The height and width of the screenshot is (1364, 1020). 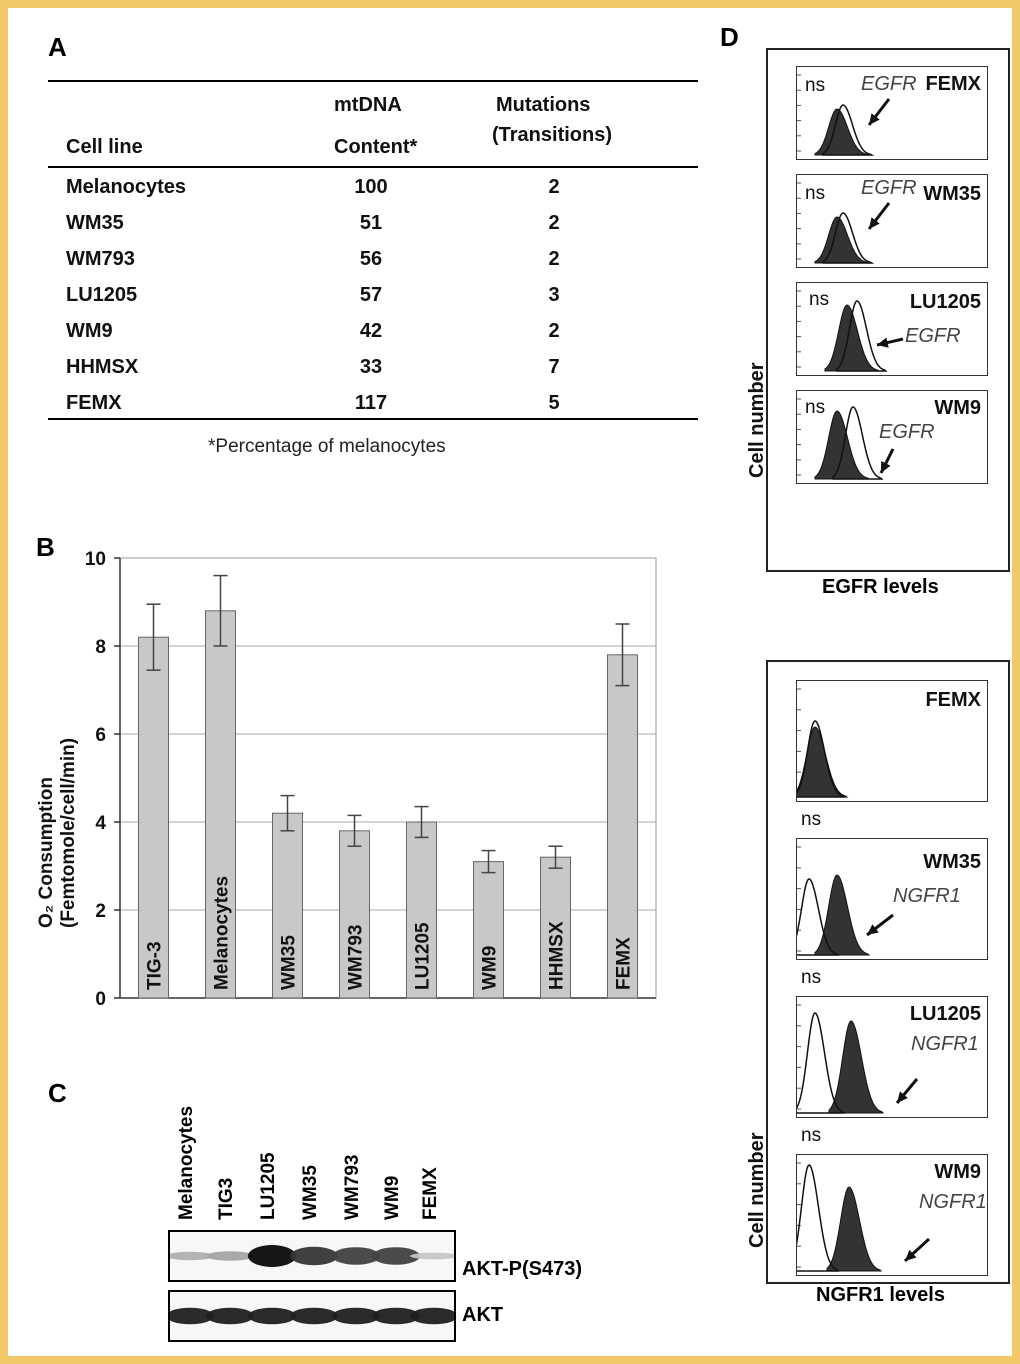 What do you see at coordinates (89, 331) in the screenshot?
I see `row-cell-name: WM9` at bounding box center [89, 331].